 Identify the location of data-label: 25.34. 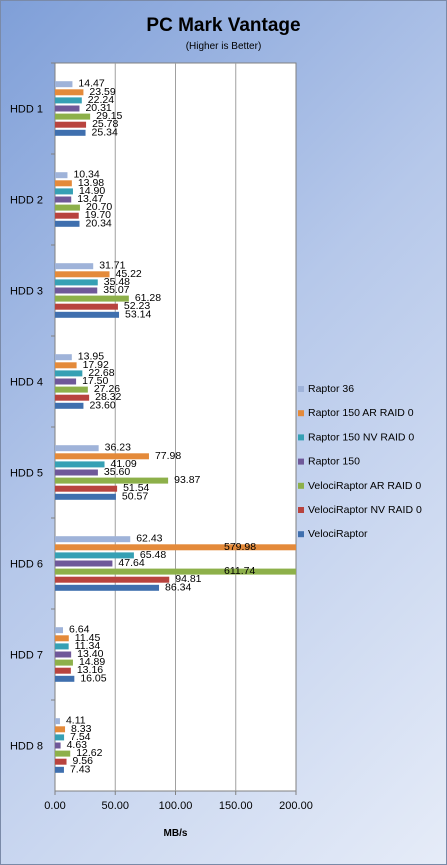
(105, 132).